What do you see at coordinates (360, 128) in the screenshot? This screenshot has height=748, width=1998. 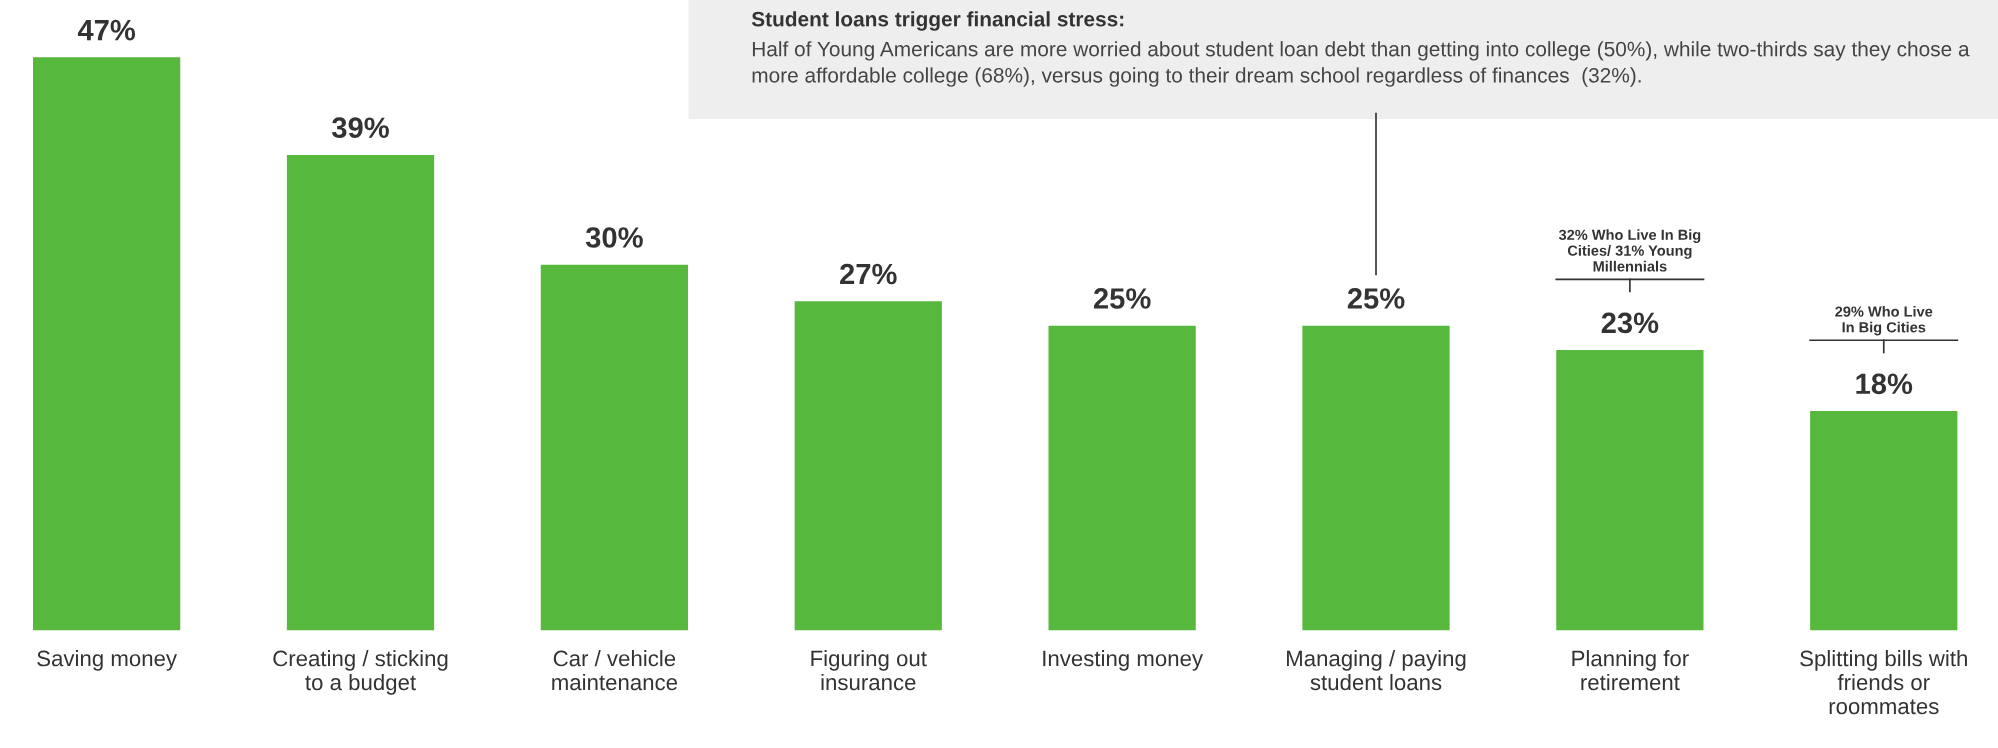 I see `data-label: 39%` at bounding box center [360, 128].